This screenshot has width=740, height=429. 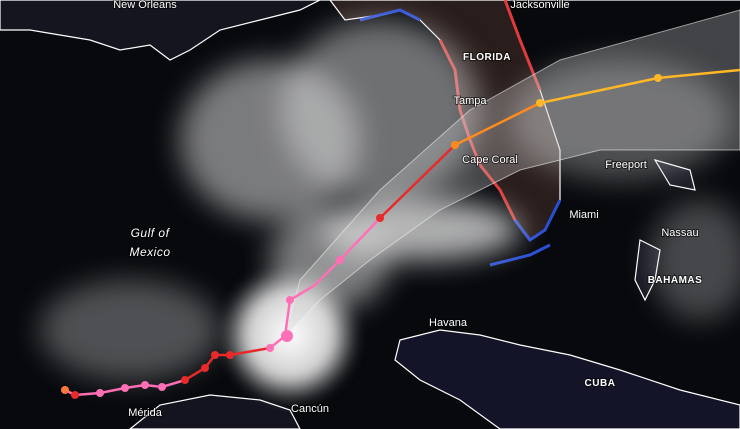 What do you see at coordinates (522, 45) in the screenshot?
I see `coast-warning` at bounding box center [522, 45].